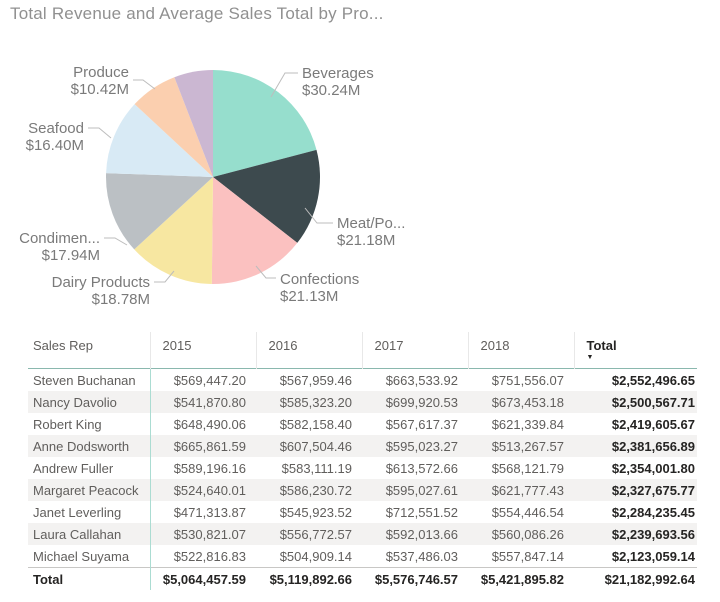 This screenshot has width=720, height=602. What do you see at coordinates (421, 534) in the screenshot?
I see `value-cell: $592,013.66` at bounding box center [421, 534].